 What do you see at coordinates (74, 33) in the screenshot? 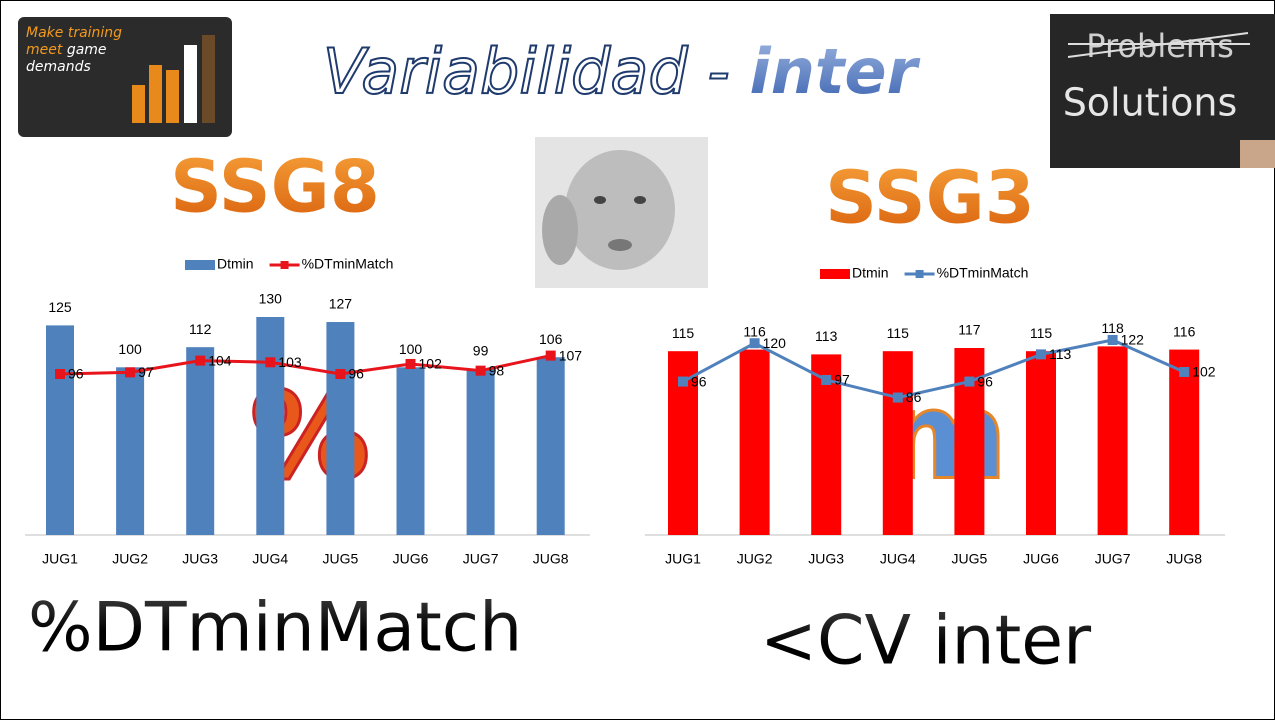
I see `logo-text: Make training` at bounding box center [74, 33].